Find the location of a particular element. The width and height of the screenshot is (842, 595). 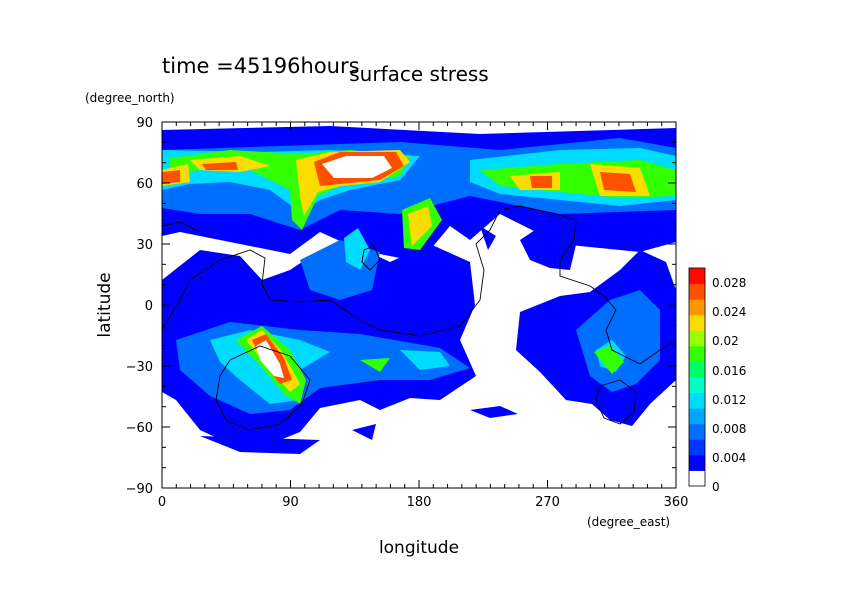

saturated-peak-regions is located at coordinates (324, 267).